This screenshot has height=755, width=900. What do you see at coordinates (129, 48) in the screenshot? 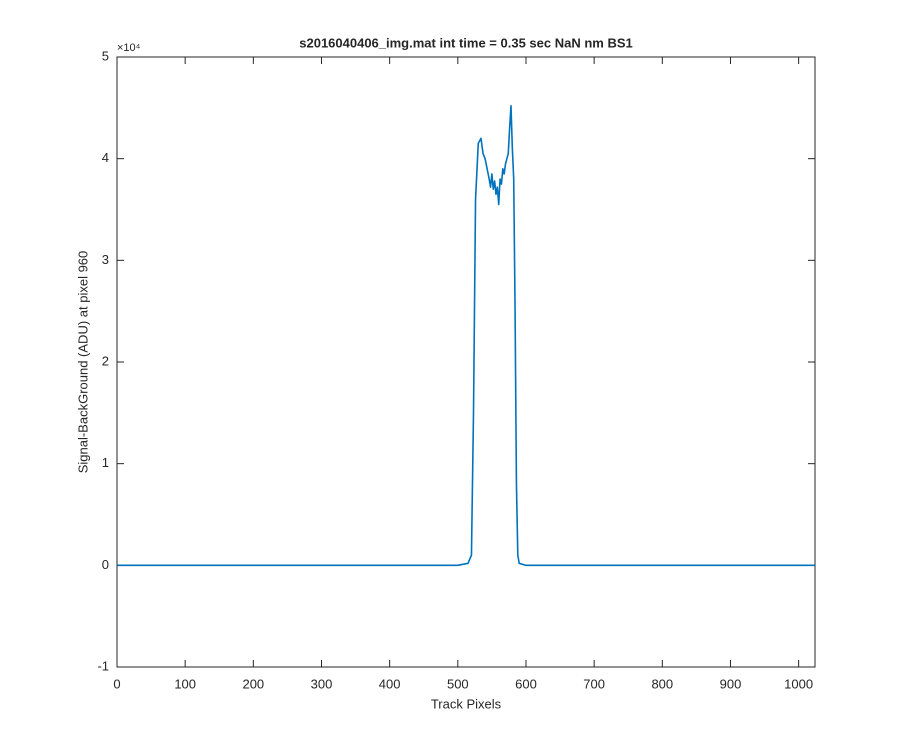
I see `y-multiplier: ×10⁴` at bounding box center [129, 48].